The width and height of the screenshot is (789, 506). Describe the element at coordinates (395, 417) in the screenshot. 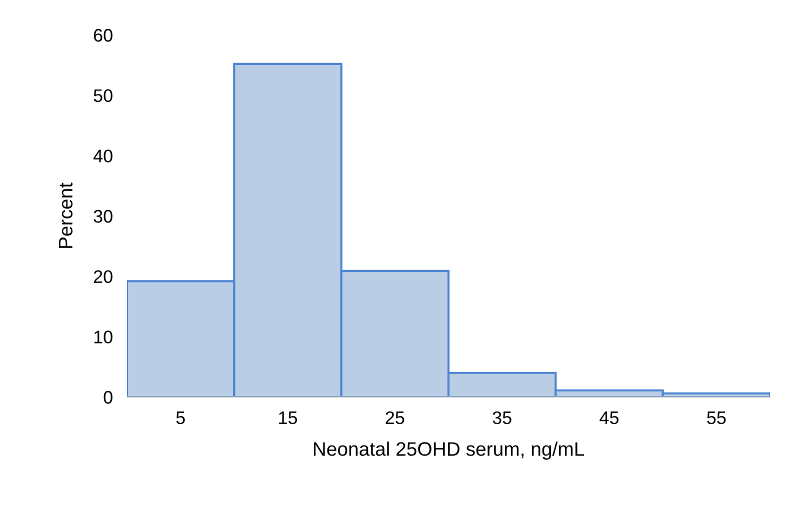

I see `x-tick-label: 25` at that location.